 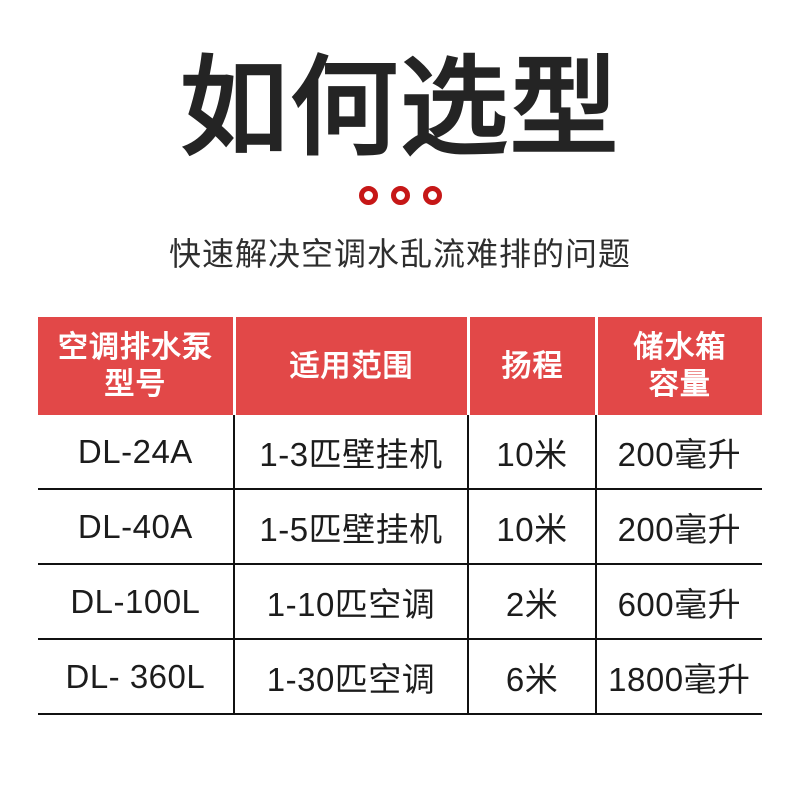 What do you see at coordinates (678, 602) in the screenshot?
I see `cell-tank: 600毫升` at bounding box center [678, 602].